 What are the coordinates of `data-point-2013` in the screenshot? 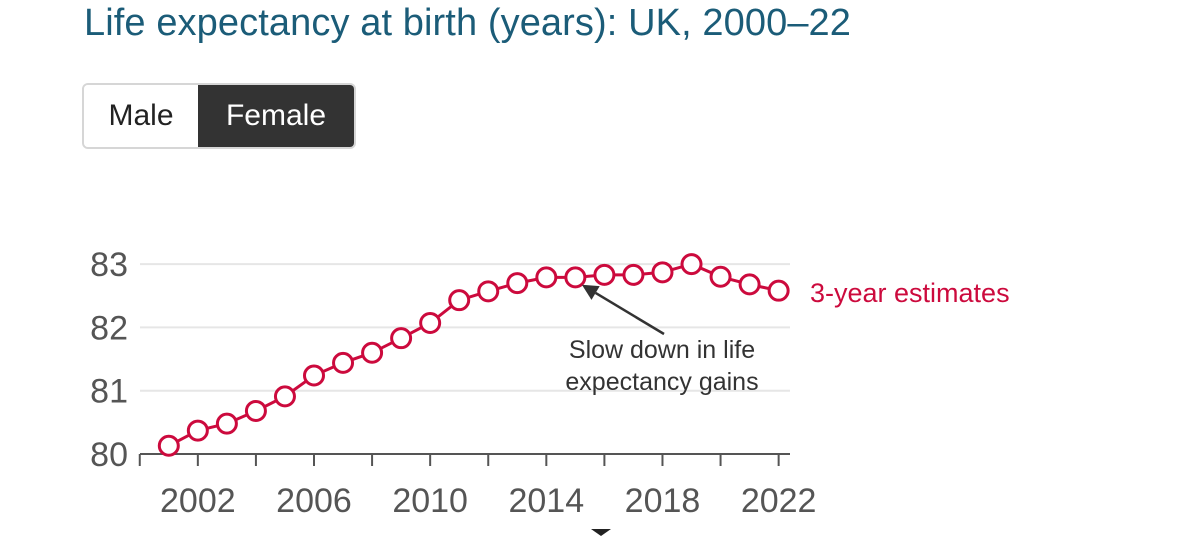 It's located at (517, 283).